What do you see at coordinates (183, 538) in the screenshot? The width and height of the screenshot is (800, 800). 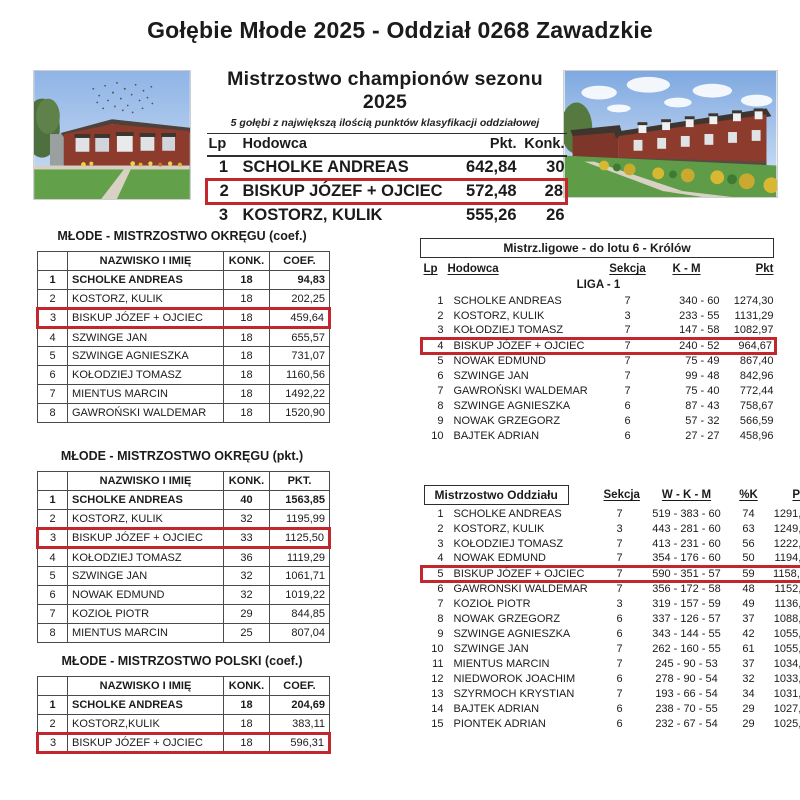 I see `table-row: 3 BISKUP JÓZEF + OJCIEC 33 1125,50` at bounding box center [183, 538].